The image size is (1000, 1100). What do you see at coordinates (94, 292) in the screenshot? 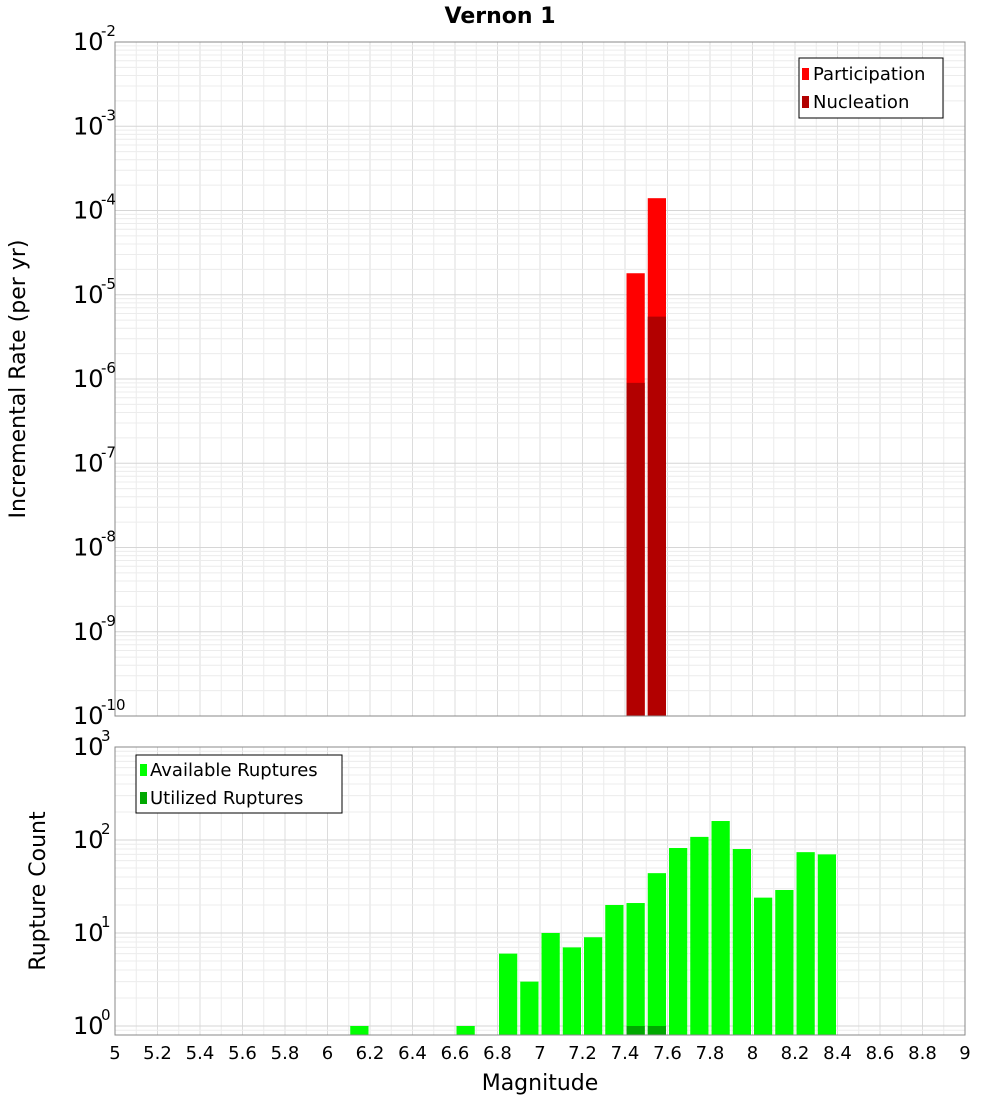
I see `top-y-tick: 10⁻⁵` at bounding box center [94, 292].